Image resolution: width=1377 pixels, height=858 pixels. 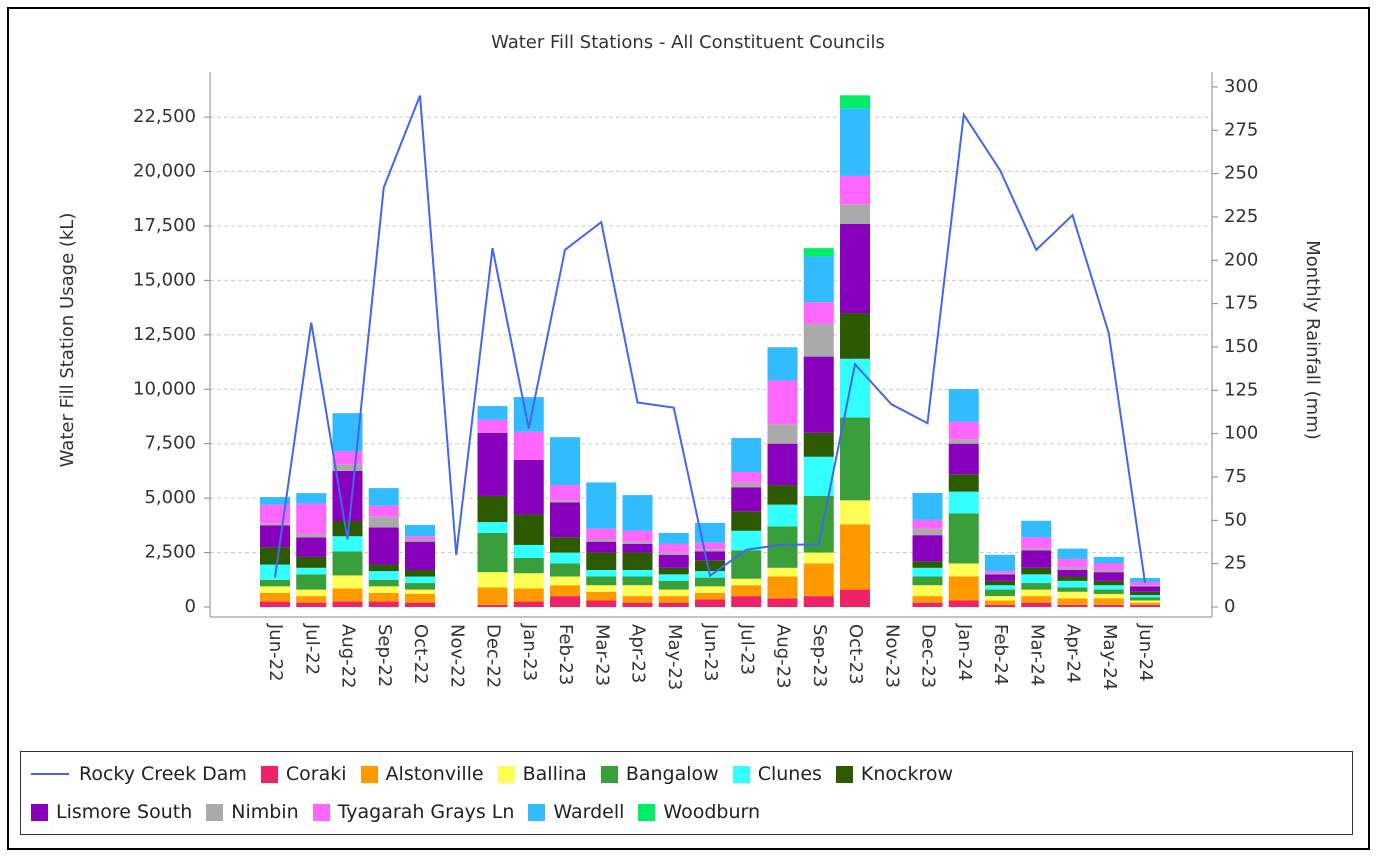 I want to click on x-tick-label: Jul-23, so click(x=746, y=649).